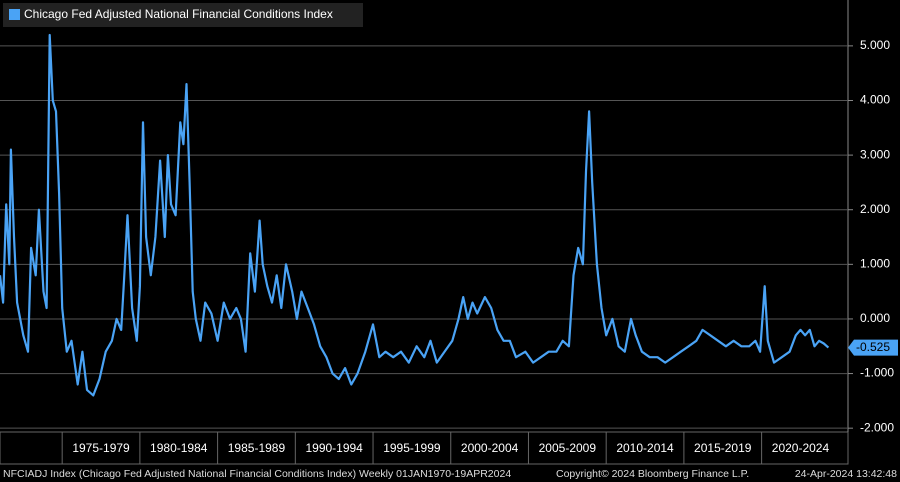  I want to click on x-tick-label: 1990-1994, so click(334, 448).